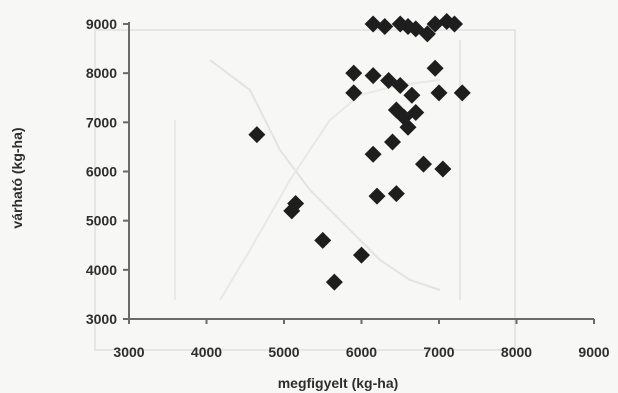 Image resolution: width=618 pixels, height=393 pixels. What do you see at coordinates (593, 352) in the screenshot?
I see `x-tick-label: 9000` at bounding box center [593, 352].